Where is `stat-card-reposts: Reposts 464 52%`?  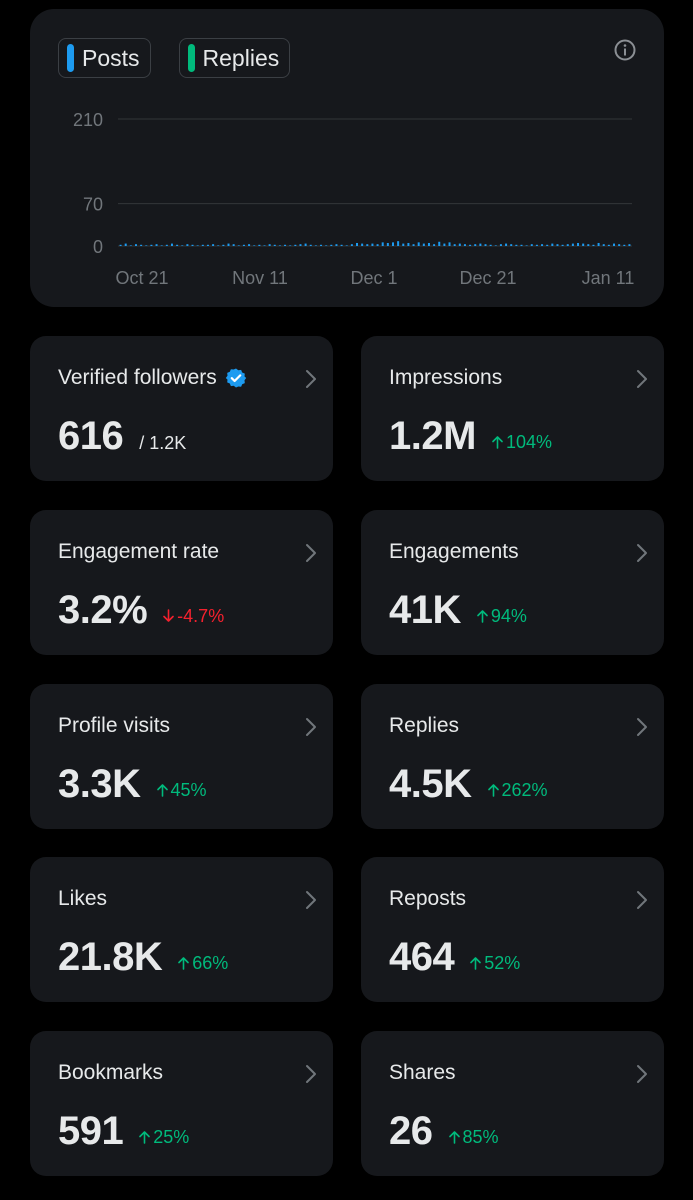
stat-card-reposts: Reposts 464 52% is located at coordinates (512, 929).